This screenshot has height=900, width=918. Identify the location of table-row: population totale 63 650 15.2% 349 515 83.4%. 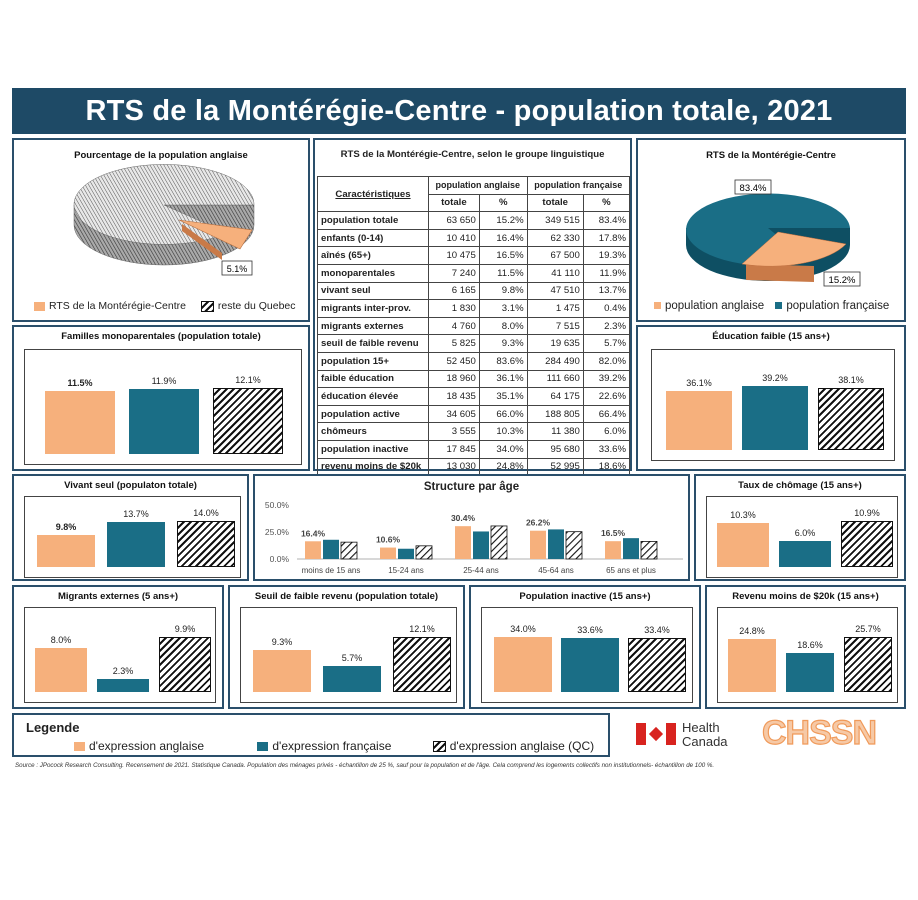
(474, 220).